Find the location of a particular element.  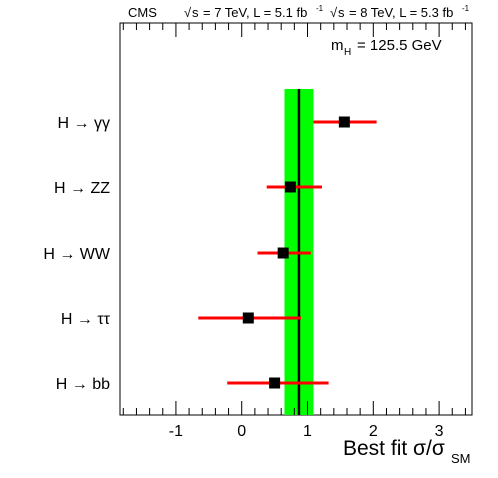

sqrt-s-8: s is located at coordinates (341, 12).